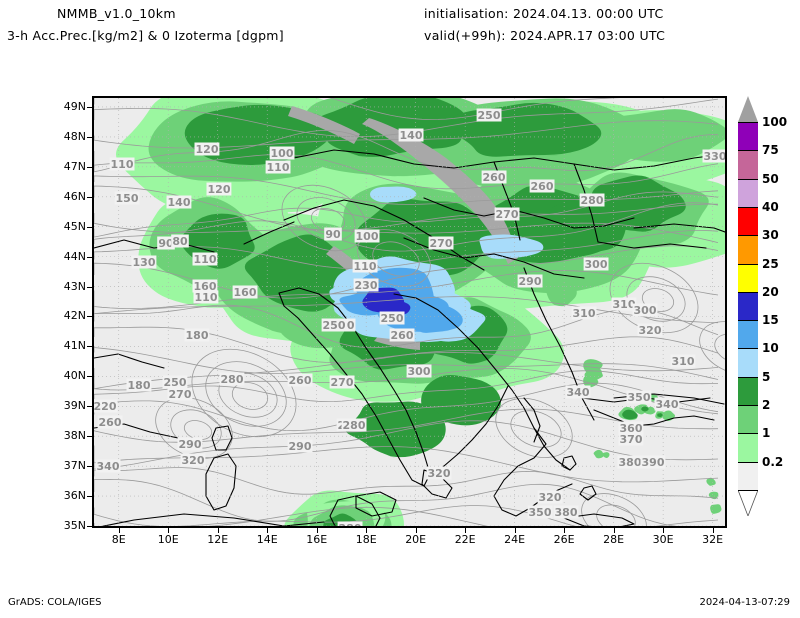 Image resolution: width=800 pixels, height=618 pixels. I want to click on field-description: 3-h Acc.Prec.[kg/m2] & 0 Izoterma [dgpm], so click(145, 35).